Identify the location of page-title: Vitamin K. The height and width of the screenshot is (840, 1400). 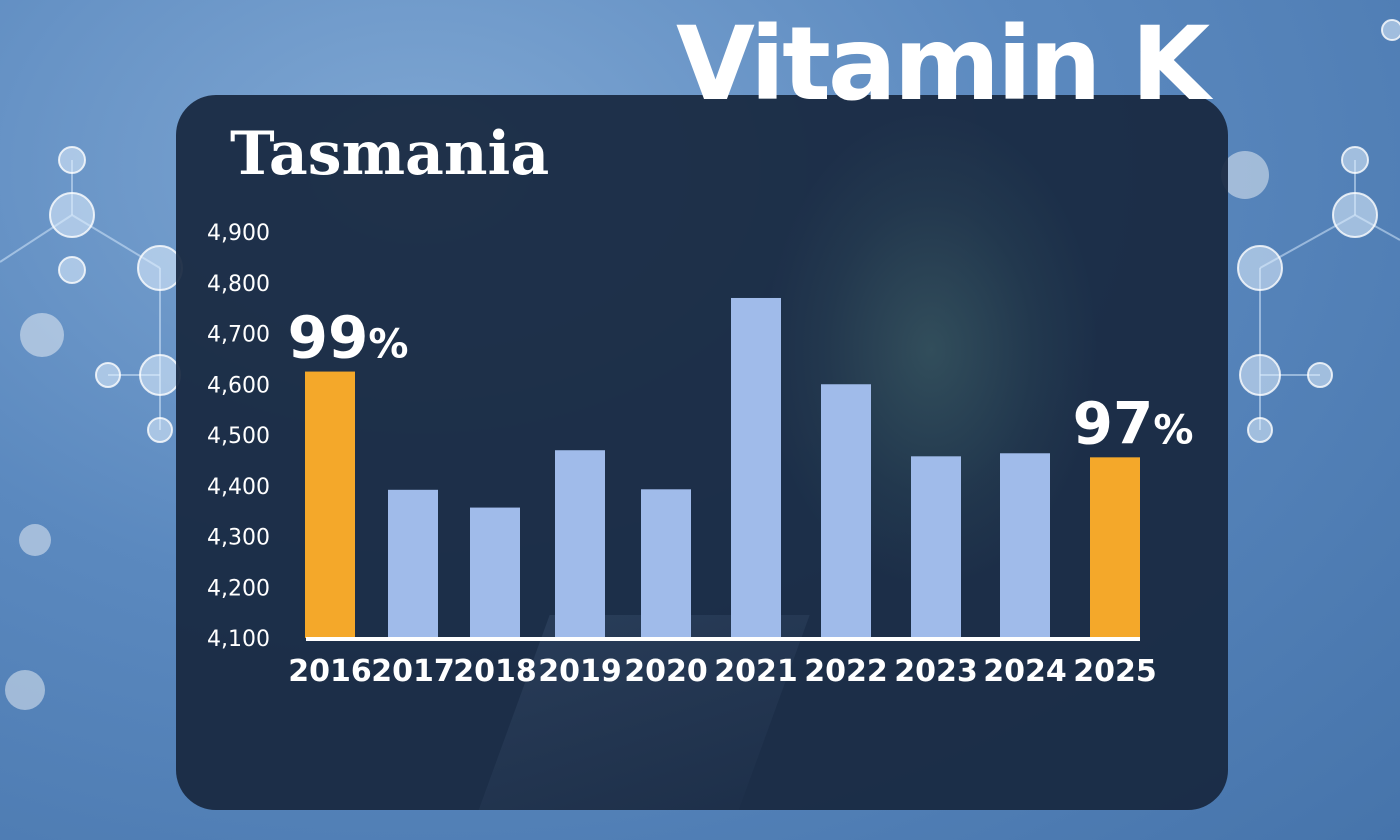
(943, 64).